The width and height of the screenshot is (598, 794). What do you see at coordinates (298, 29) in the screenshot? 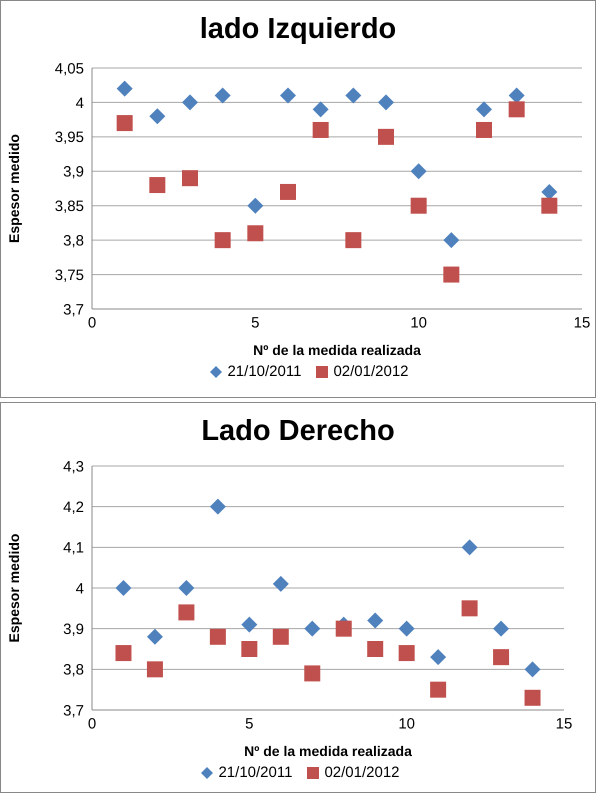
I see `chart-title: lado Izquierdo` at bounding box center [298, 29].